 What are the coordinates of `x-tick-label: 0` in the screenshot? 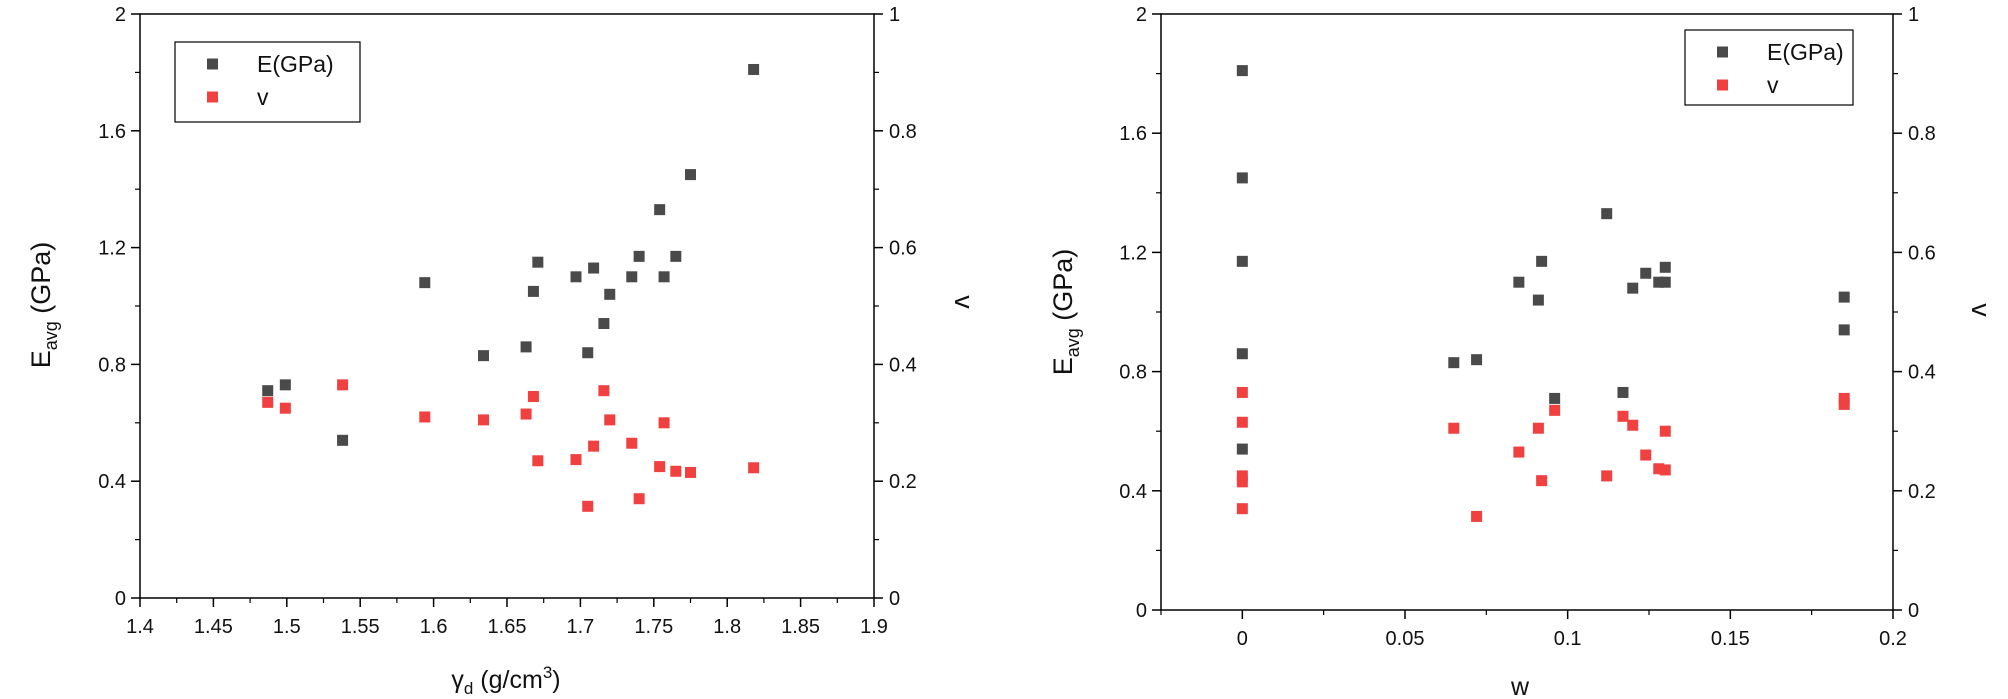 It's located at (1242, 639).